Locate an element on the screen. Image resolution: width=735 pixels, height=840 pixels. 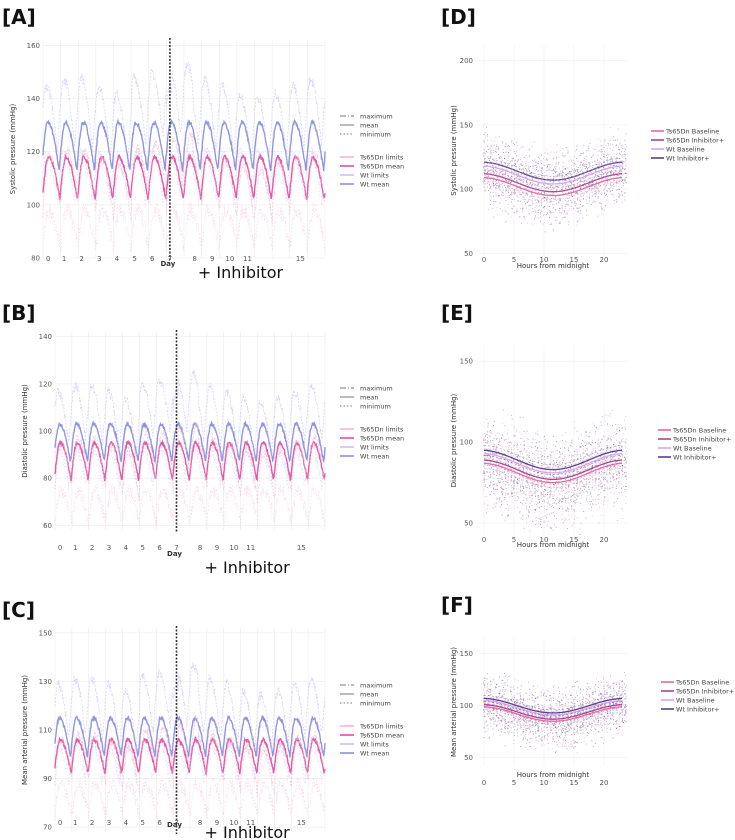
series-line is located at coordinates (184, 145).